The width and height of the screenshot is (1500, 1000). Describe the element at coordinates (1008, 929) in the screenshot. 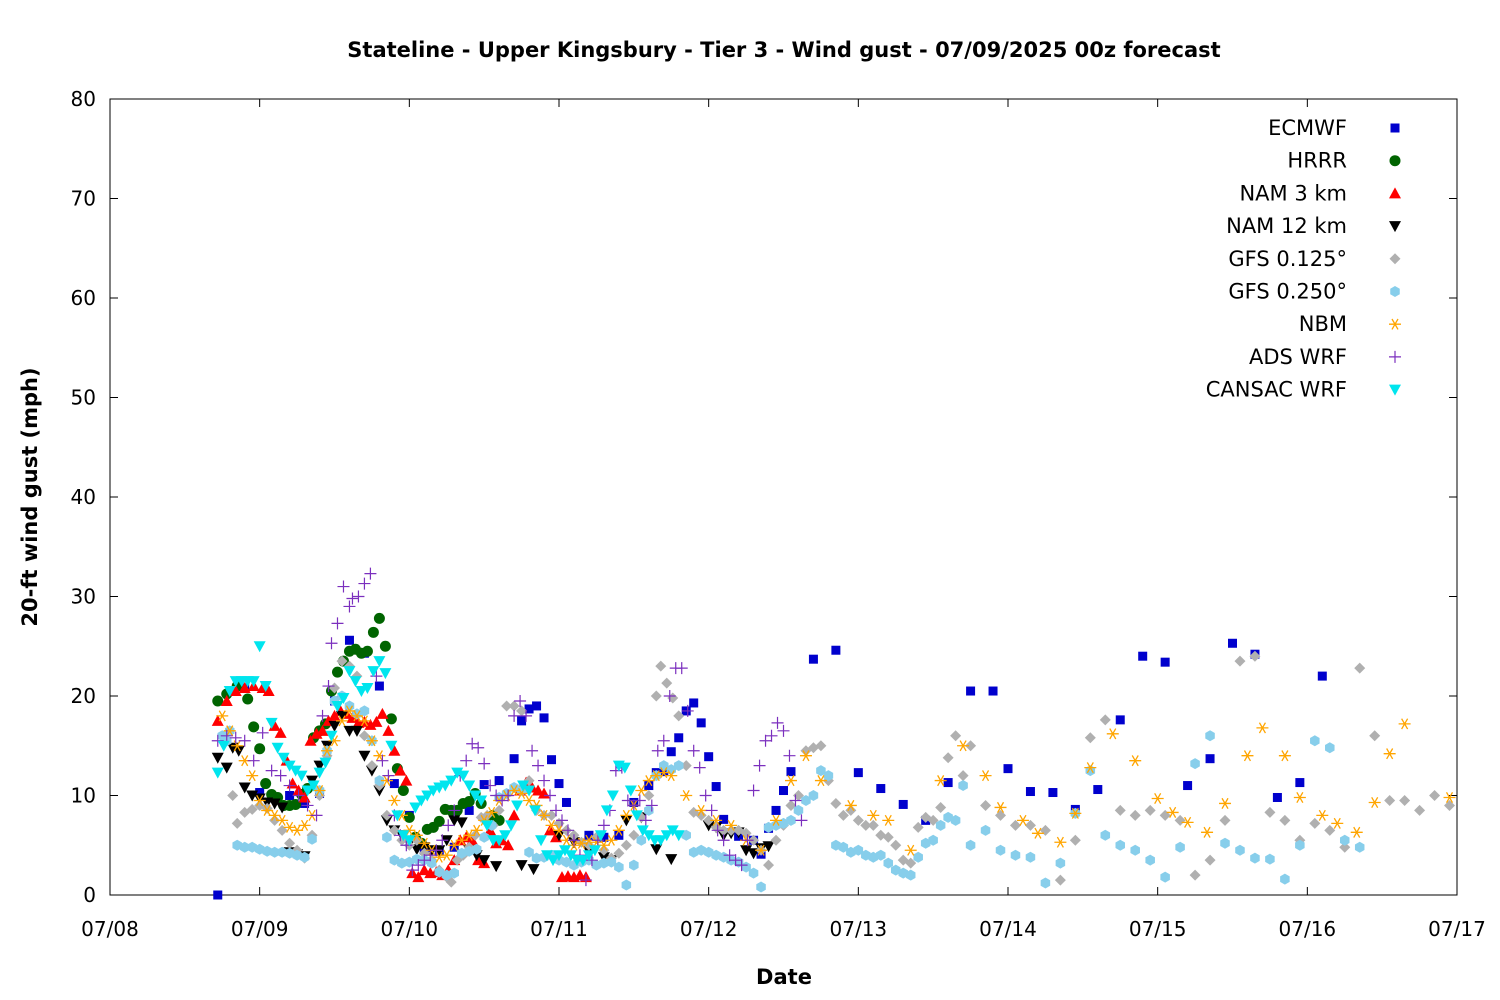

I see `x-tick-label: 07/14` at that location.